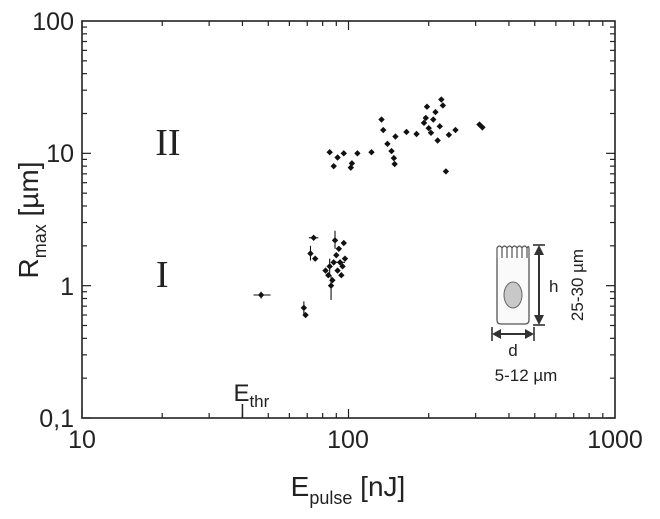 This screenshot has height=519, width=660. Describe the element at coordinates (241, 393) in the screenshot. I see `threshold-label-main: E` at that location.